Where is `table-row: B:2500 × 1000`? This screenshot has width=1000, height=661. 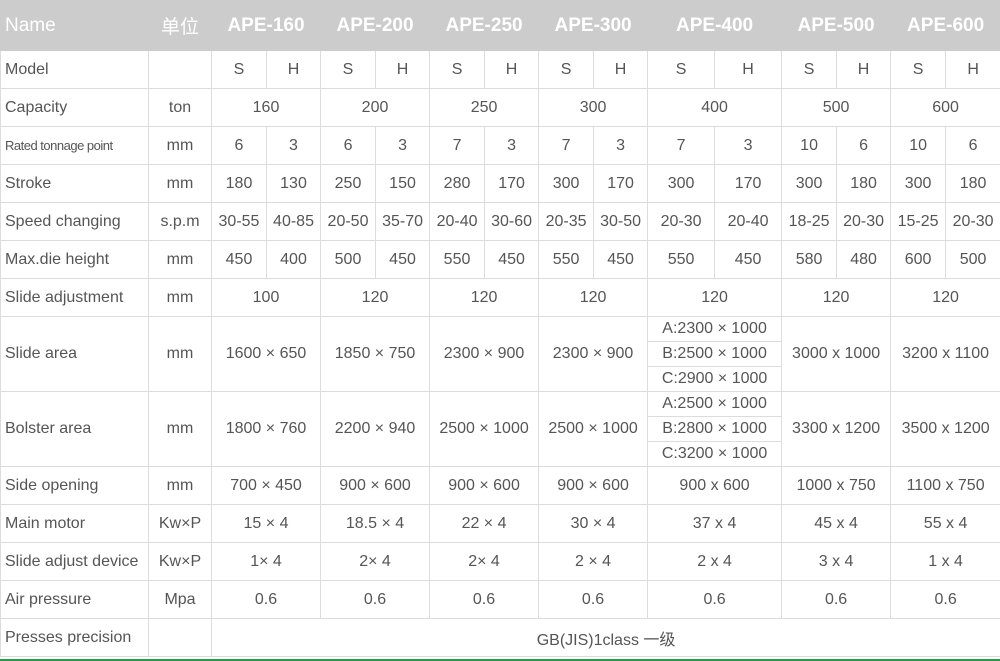 table-row: B:2500 × 1000 is located at coordinates (500, 354).